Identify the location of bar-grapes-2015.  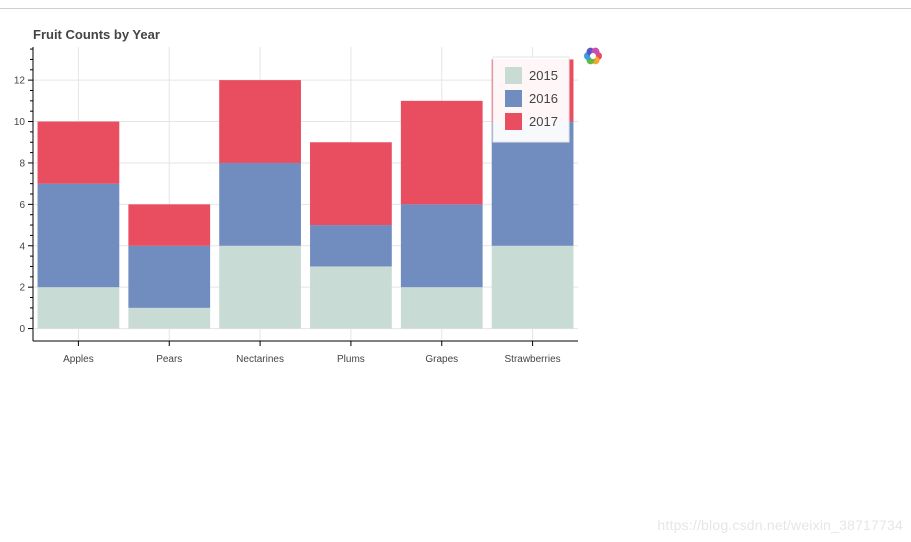
(441, 308).